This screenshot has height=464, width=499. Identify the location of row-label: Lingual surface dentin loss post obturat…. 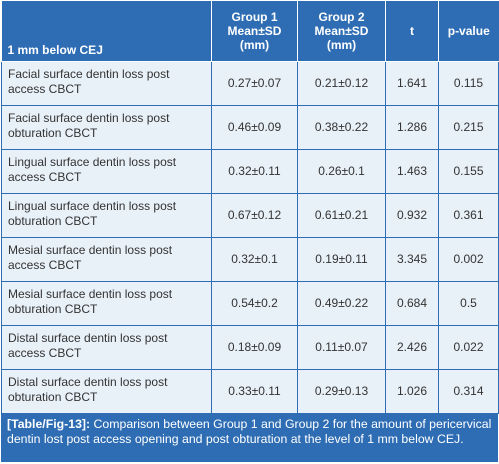
(106, 215).